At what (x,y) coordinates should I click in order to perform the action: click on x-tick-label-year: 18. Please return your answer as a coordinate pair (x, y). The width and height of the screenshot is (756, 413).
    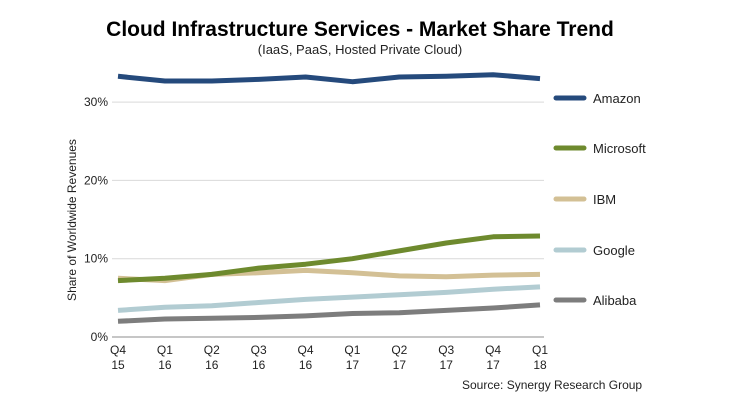
    Looking at the image, I should click on (540, 365).